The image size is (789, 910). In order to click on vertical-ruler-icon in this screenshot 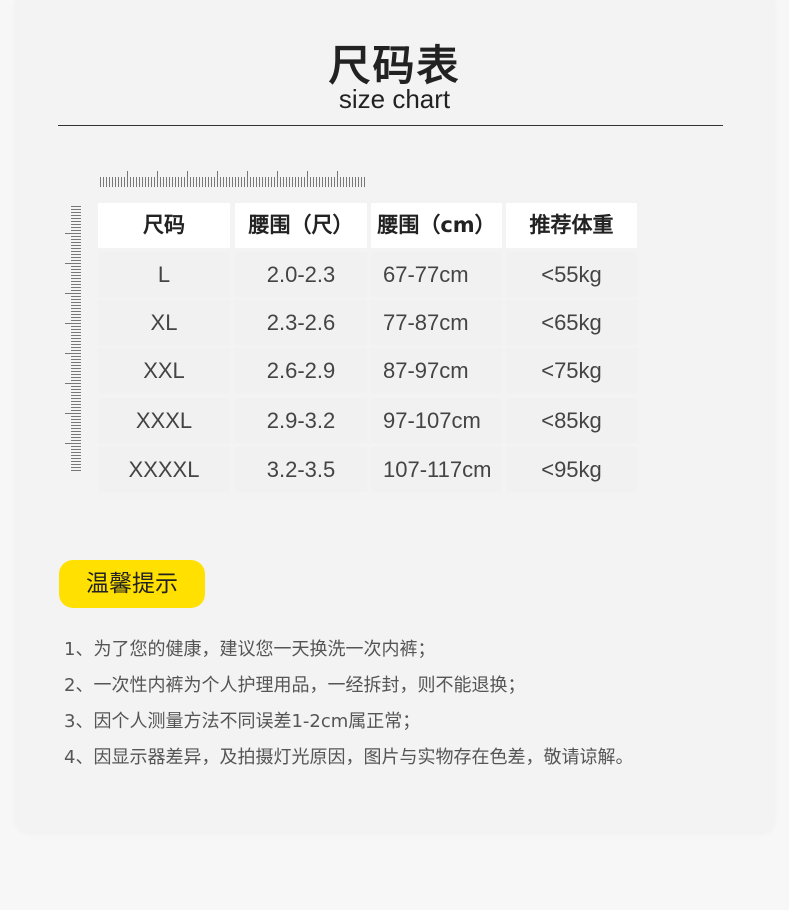, I will do `click(73, 339)`.